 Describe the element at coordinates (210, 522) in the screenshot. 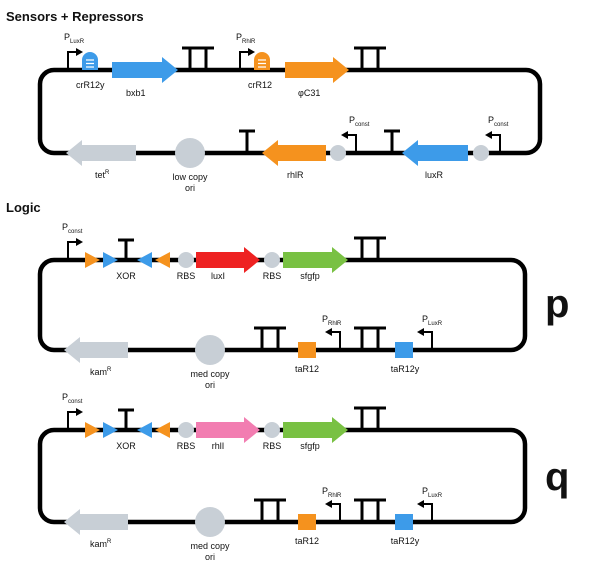

I see `q-med-copy-ori-circle` at that location.